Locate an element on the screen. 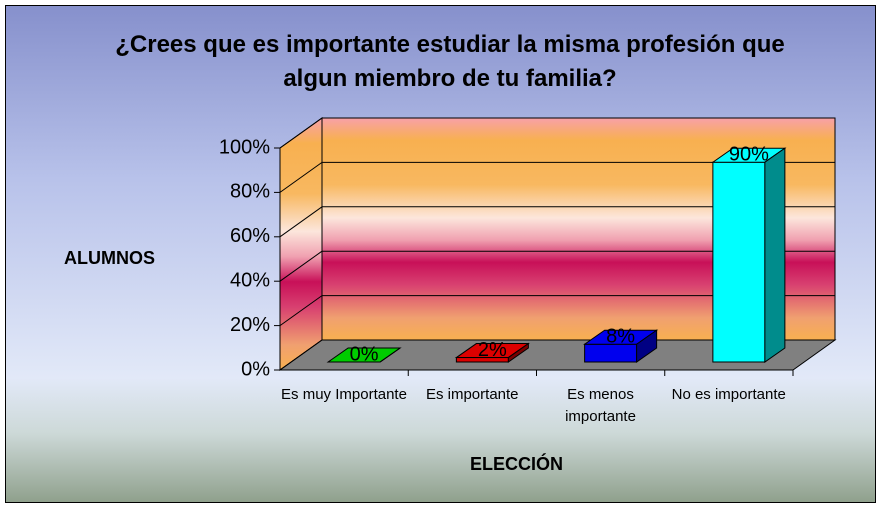 The height and width of the screenshot is (508, 881). x-tick-label: Es muy Importante is located at coordinates (344, 394).